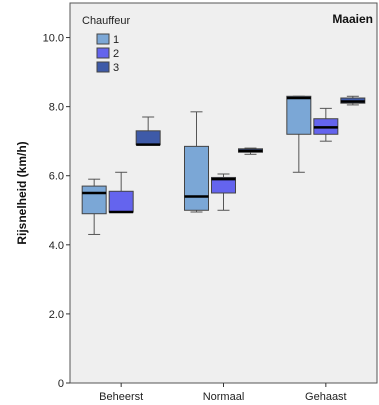  Describe the element at coordinates (56, 315) in the screenshot. I see `y-tick-label: 2.0` at that location.